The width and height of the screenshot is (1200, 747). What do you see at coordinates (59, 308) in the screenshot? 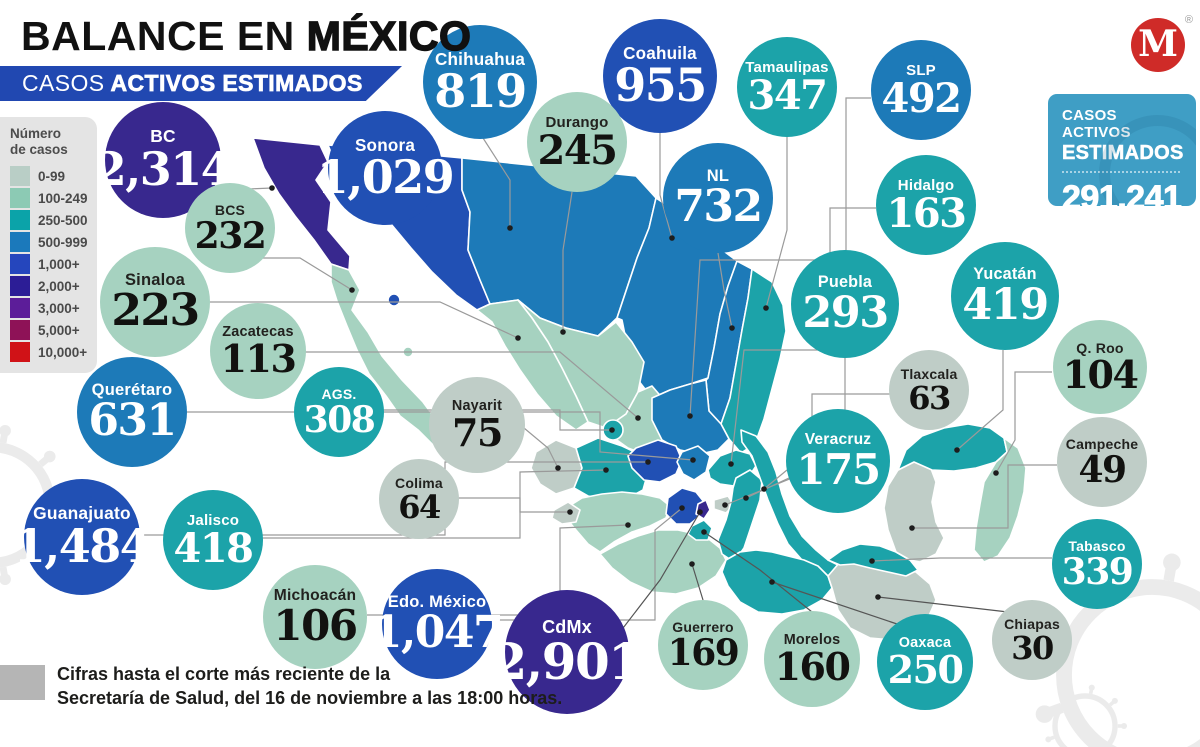
I see `legend-label: 3,000+` at bounding box center [59, 308].